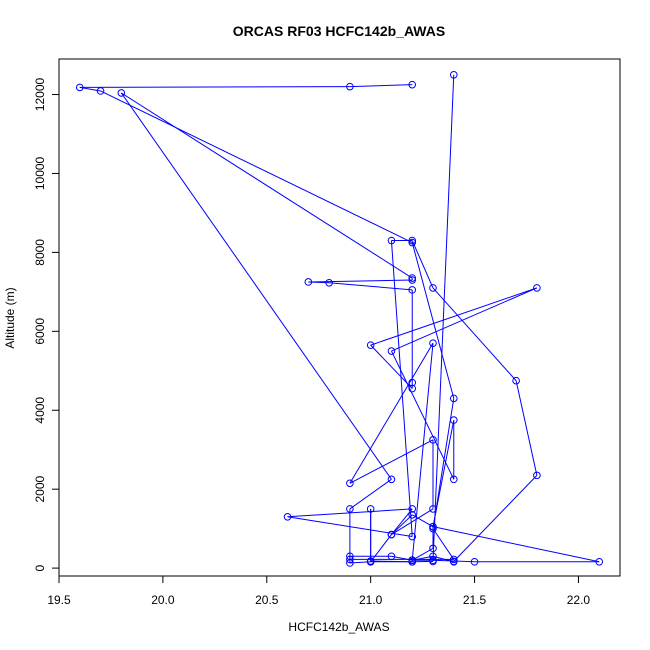  What do you see at coordinates (475, 600) in the screenshot?
I see `x-tick-label: 21.5` at bounding box center [475, 600].